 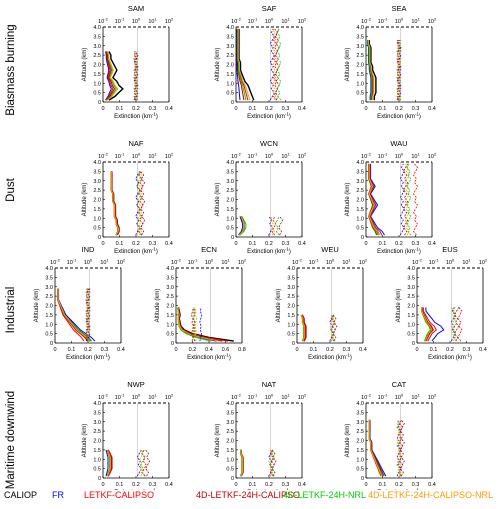 I want to click on series-line-4d-letkf-24h-calipso-nrl, so click(x=114, y=203).